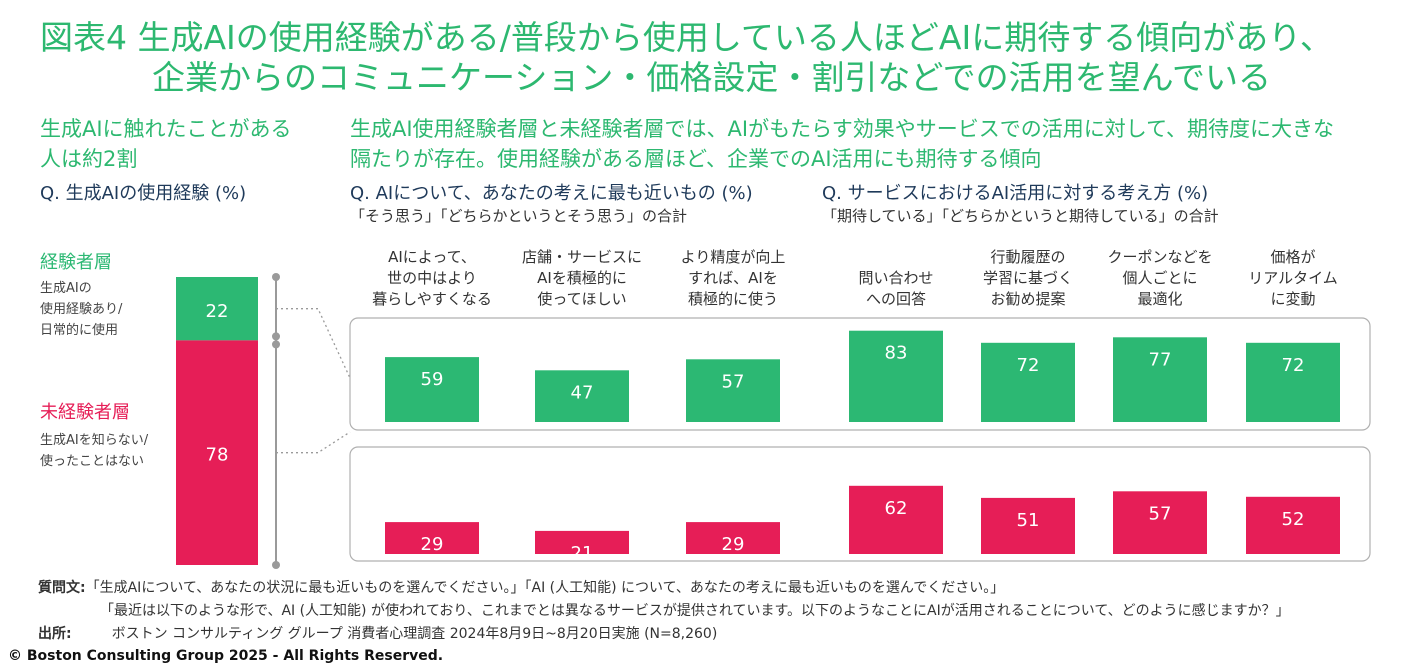  I want to click on category-label-line: AIによって、, so click(432, 257).